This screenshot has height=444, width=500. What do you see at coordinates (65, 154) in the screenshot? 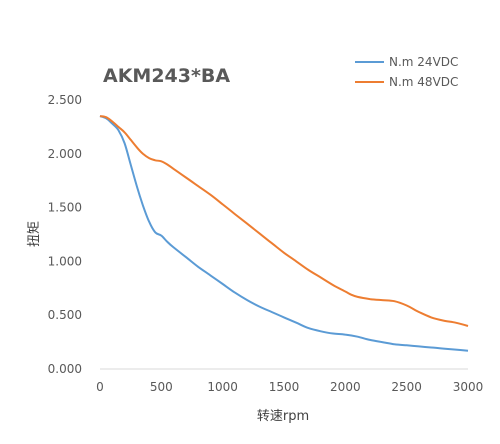
I see `y-tick-label: 2.000` at bounding box center [65, 154].